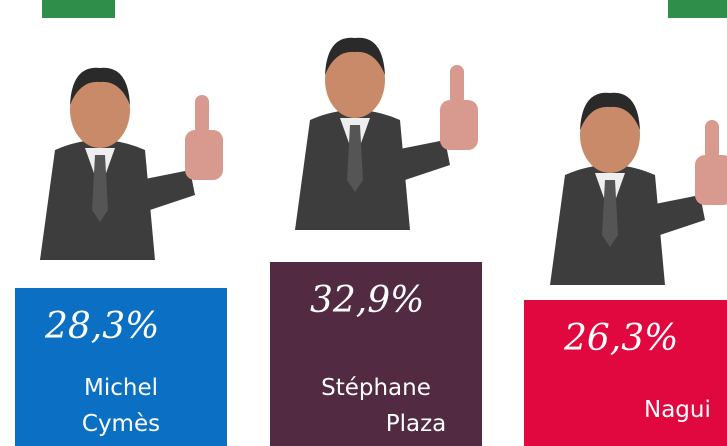 The image size is (727, 446). I want to click on percent: 32,9%, so click(367, 300).